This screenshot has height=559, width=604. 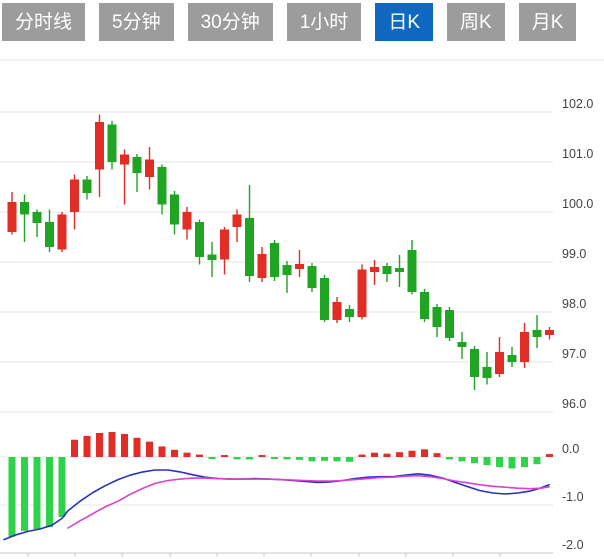 What do you see at coordinates (577, 104) in the screenshot?
I see `price-axis-label: 102.0` at bounding box center [577, 104].